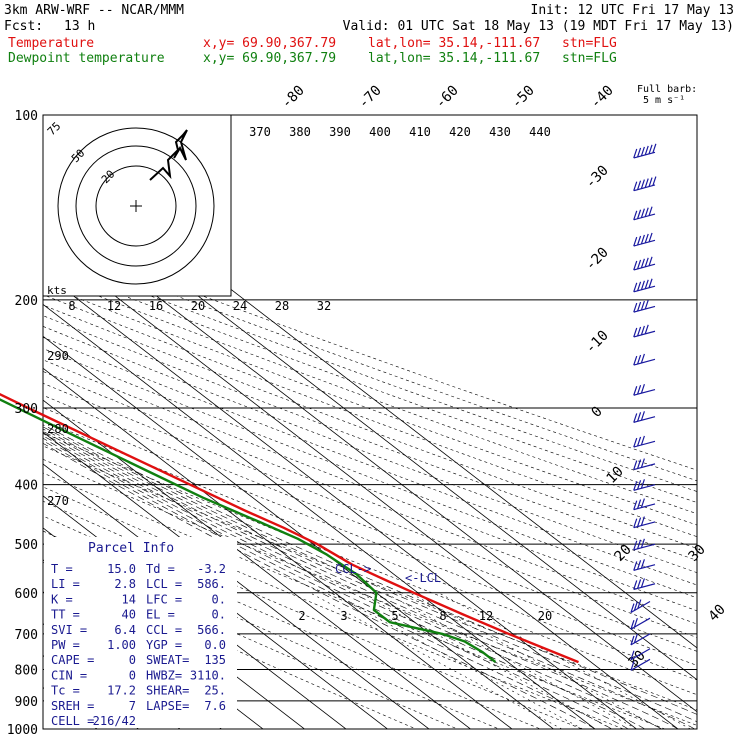 This screenshot has width=740, height=740. Describe the element at coordinates (597, 342) in the screenshot. I see `isotherm-label: -10` at that location.